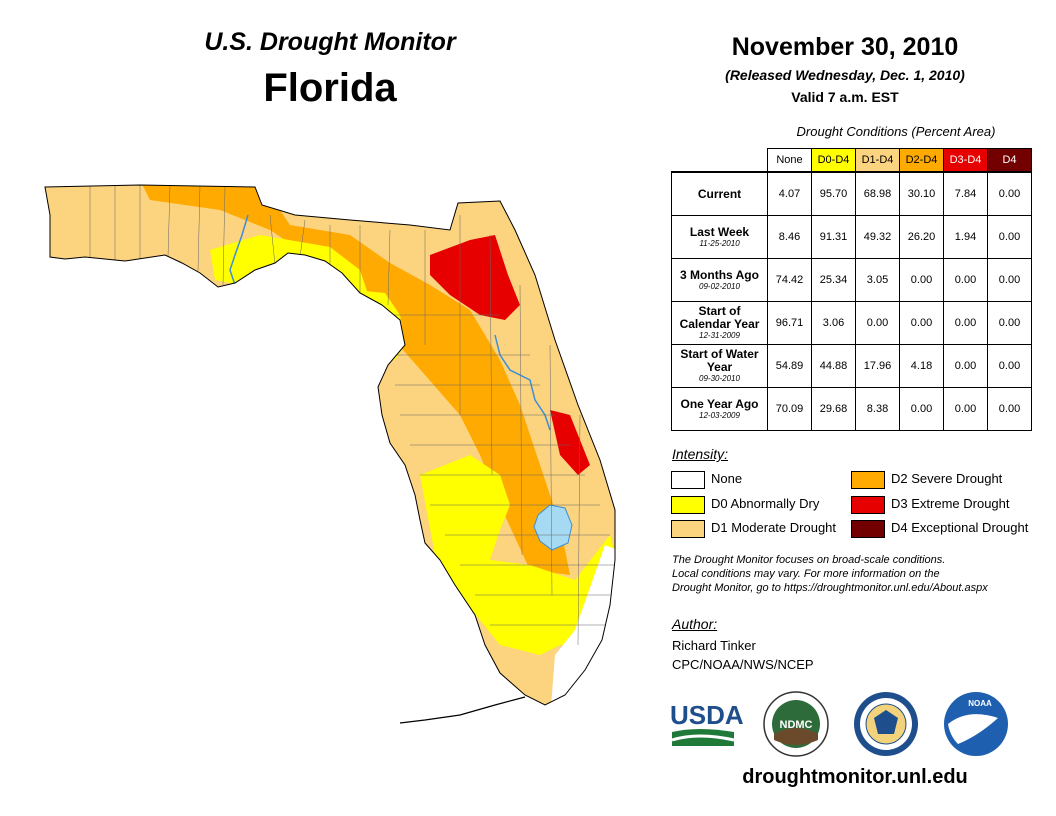  Describe the element at coordinates (330, 88) in the screenshot. I see `state-title: Florida` at that location.